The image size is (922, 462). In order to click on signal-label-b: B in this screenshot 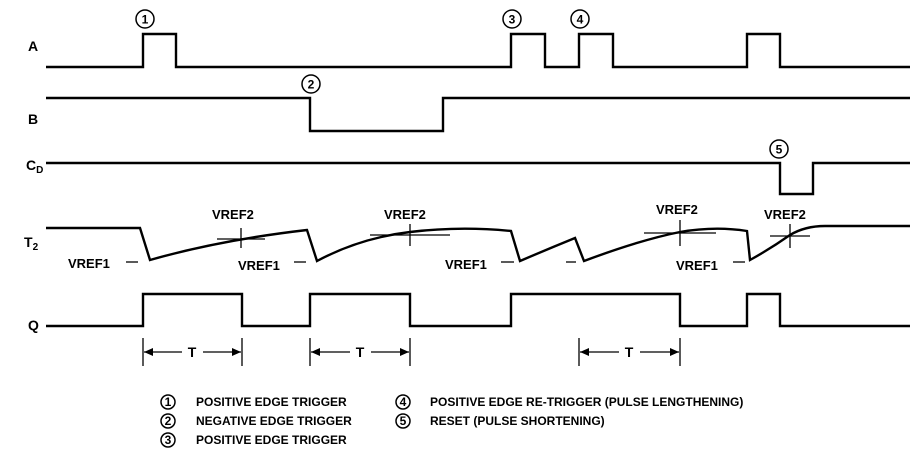, I will do `click(33, 119)`.